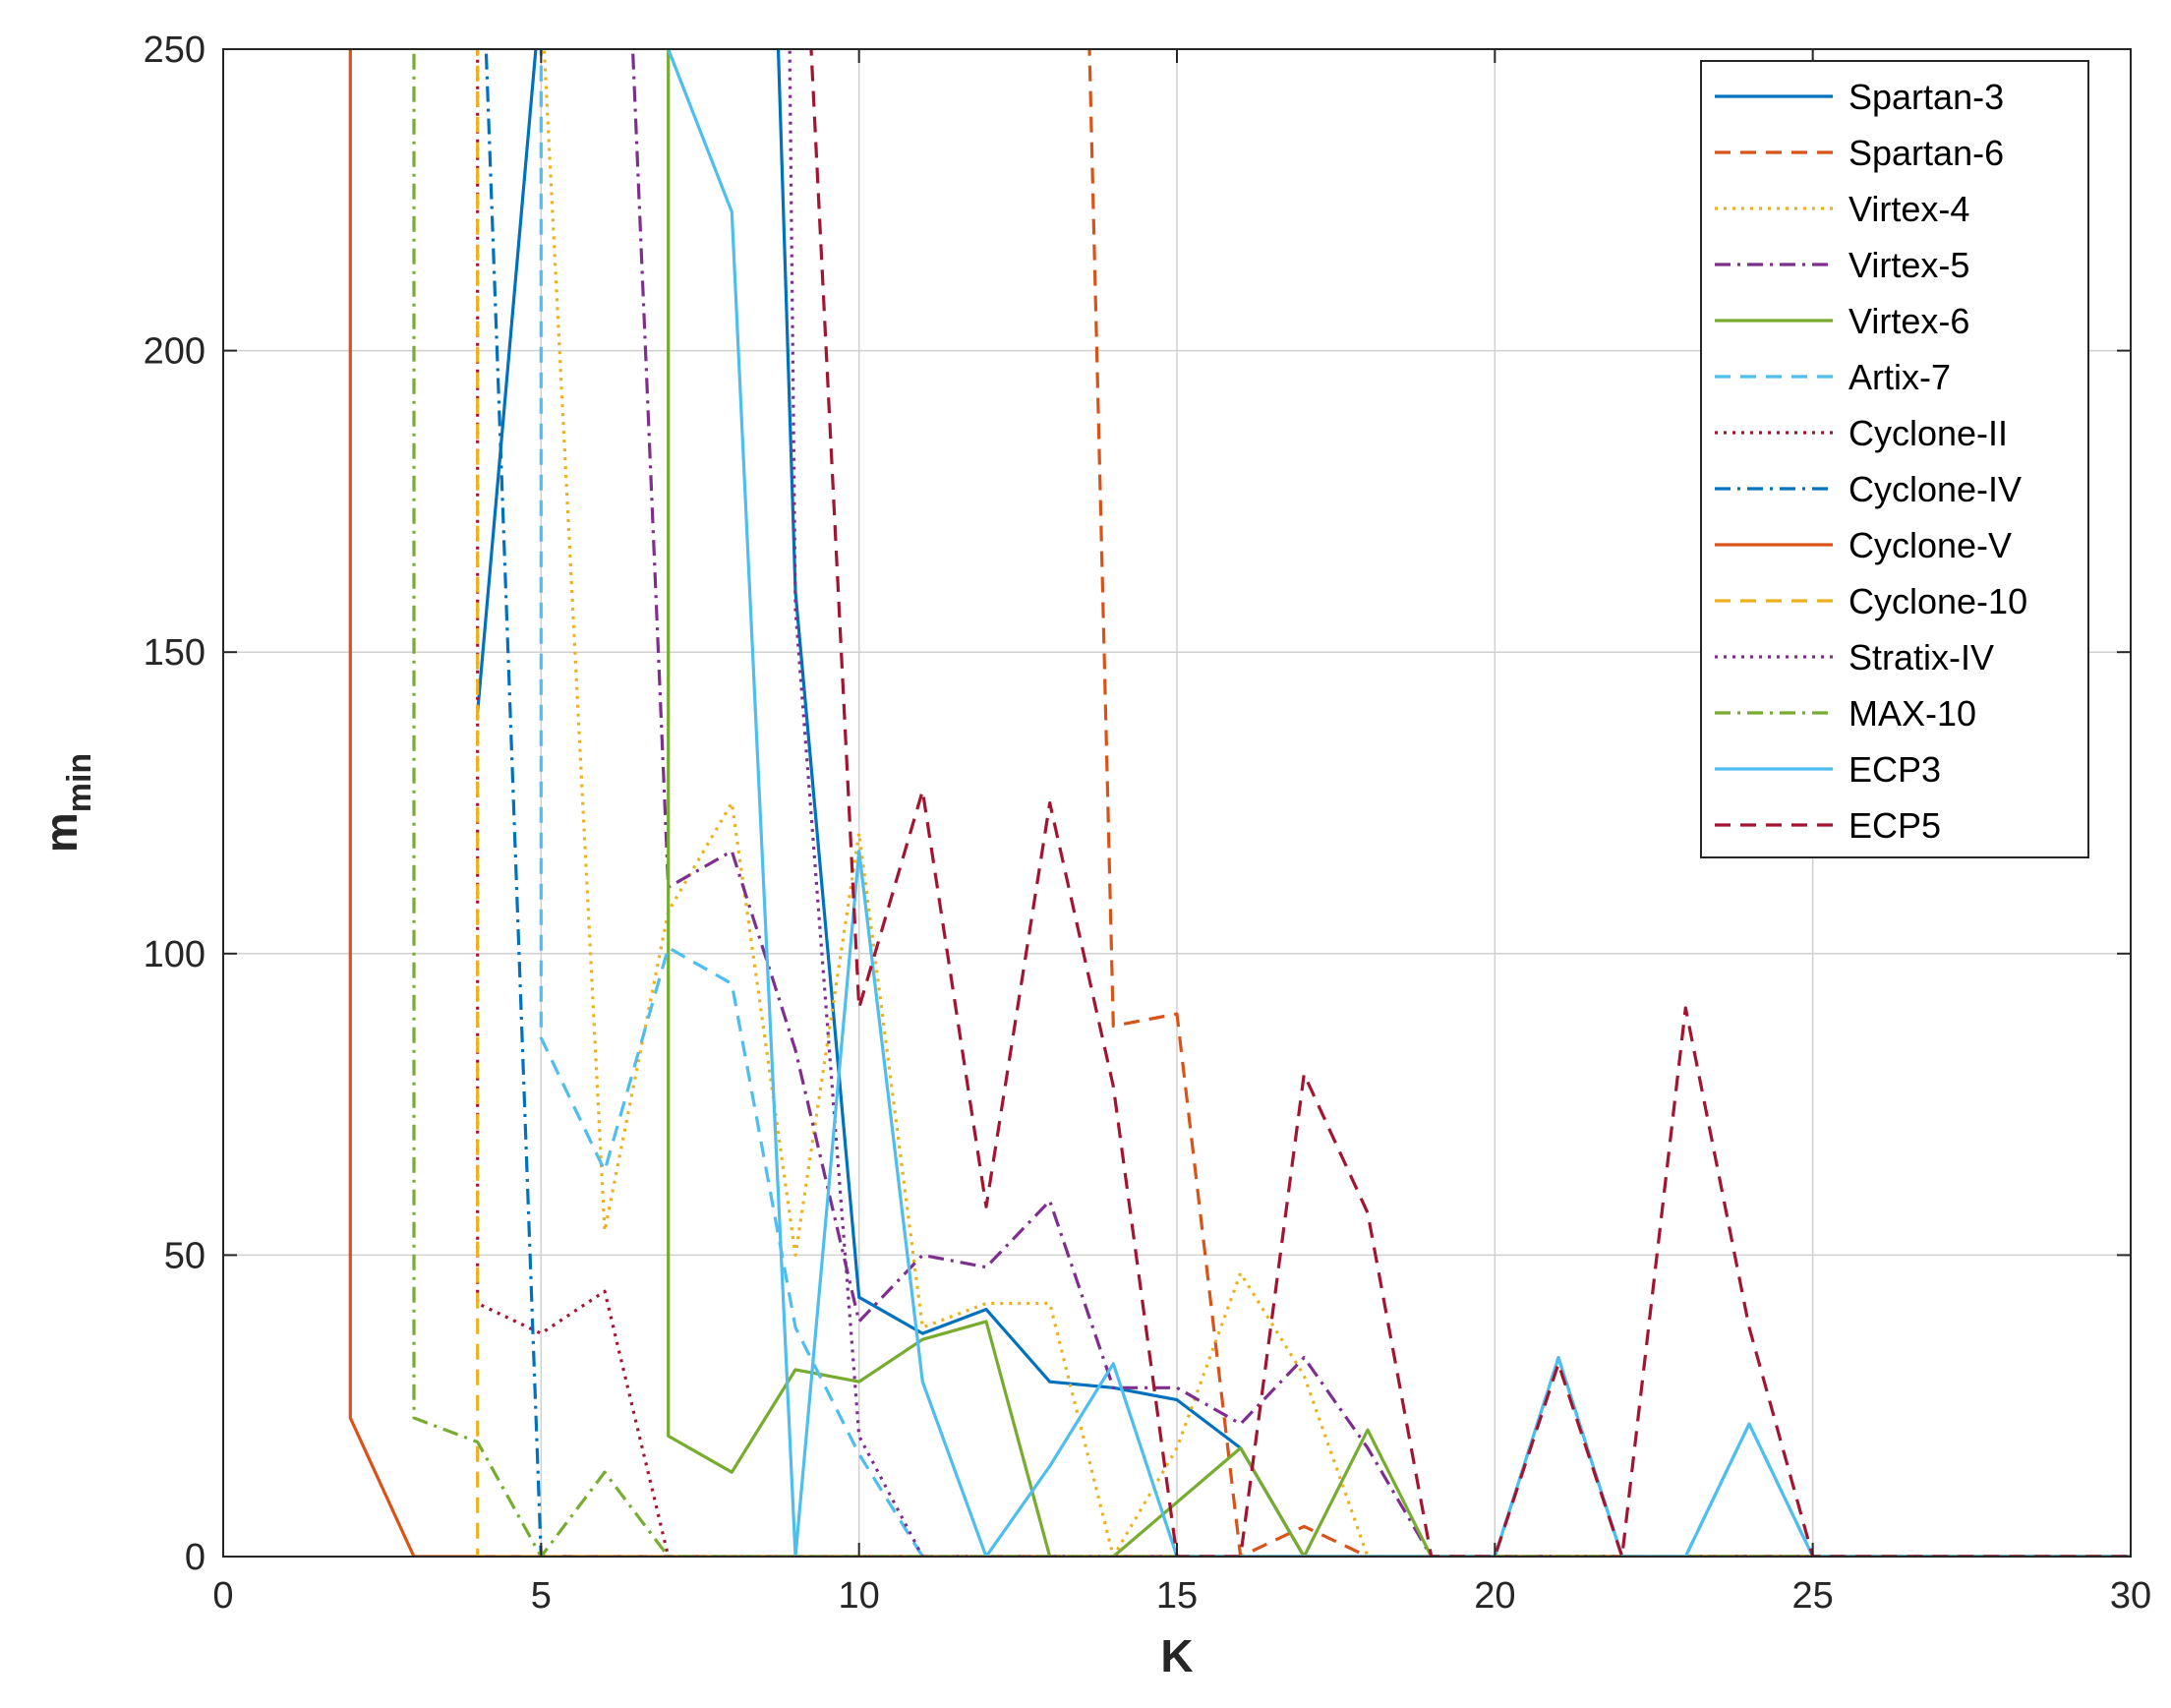  What do you see at coordinates (1908, 321) in the screenshot?
I see `legend-label: Virtex-6` at bounding box center [1908, 321].